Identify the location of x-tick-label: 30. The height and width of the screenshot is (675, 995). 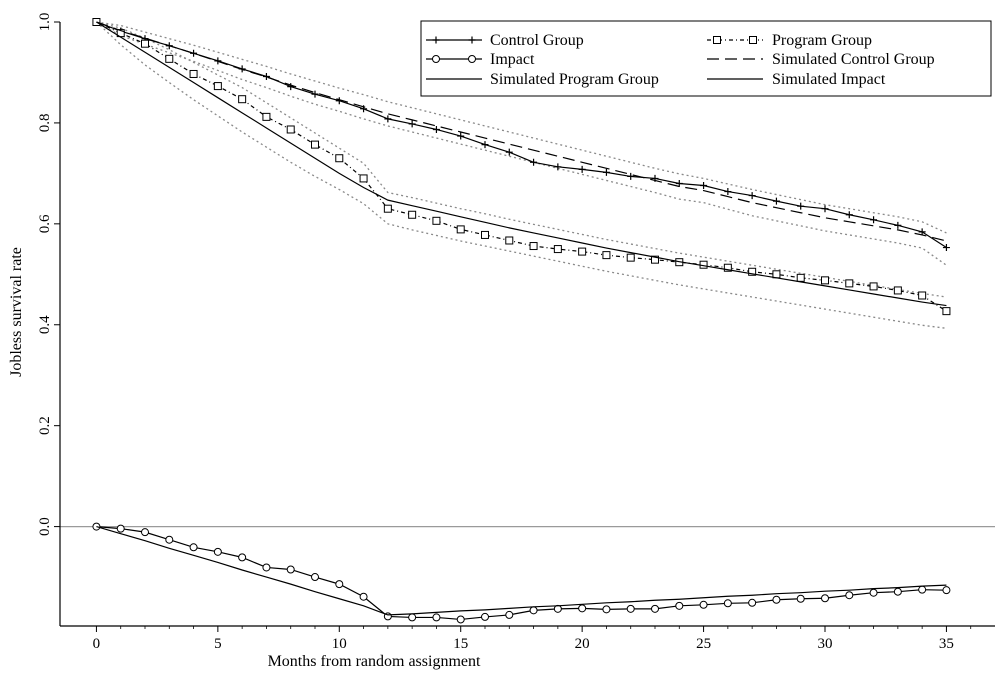
(825, 644).